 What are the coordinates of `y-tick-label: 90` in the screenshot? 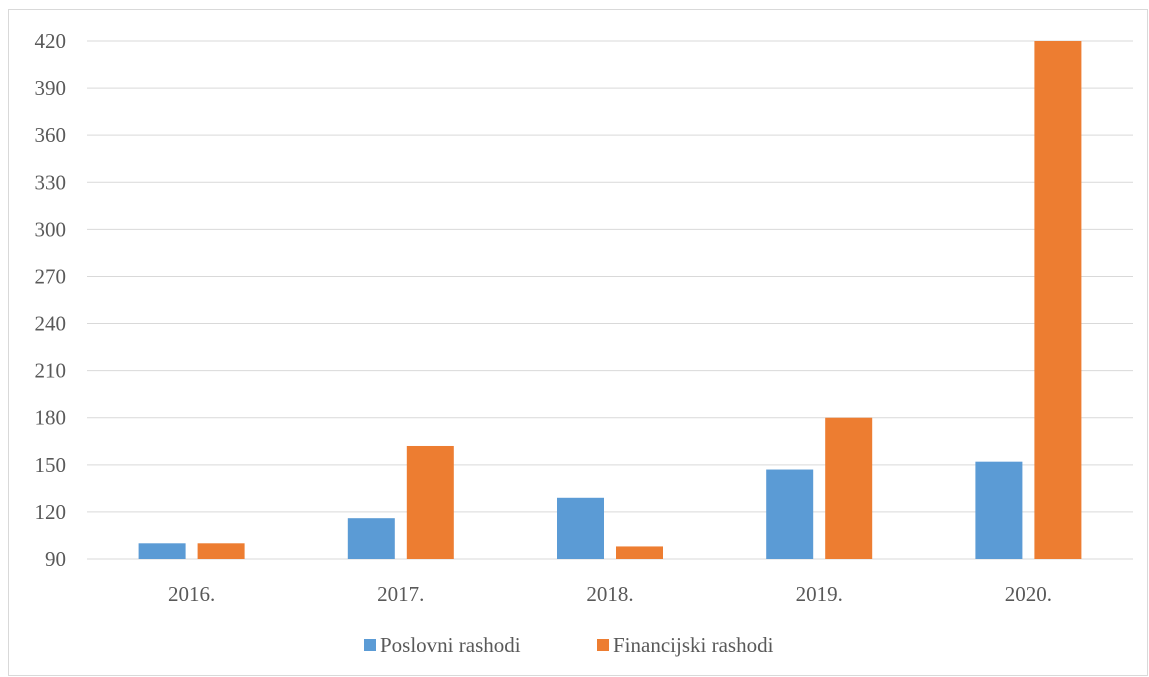 It's located at (55, 559).